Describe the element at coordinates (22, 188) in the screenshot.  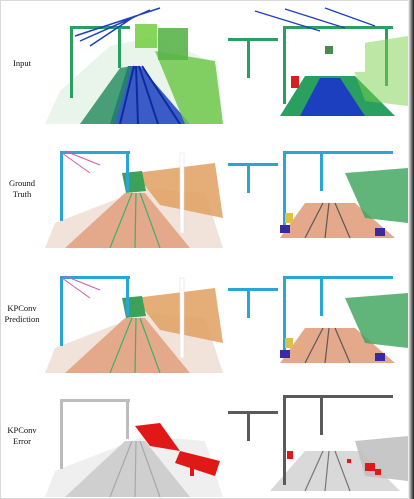
I see `row-label-ground-truth: Ground Truth` at that location.